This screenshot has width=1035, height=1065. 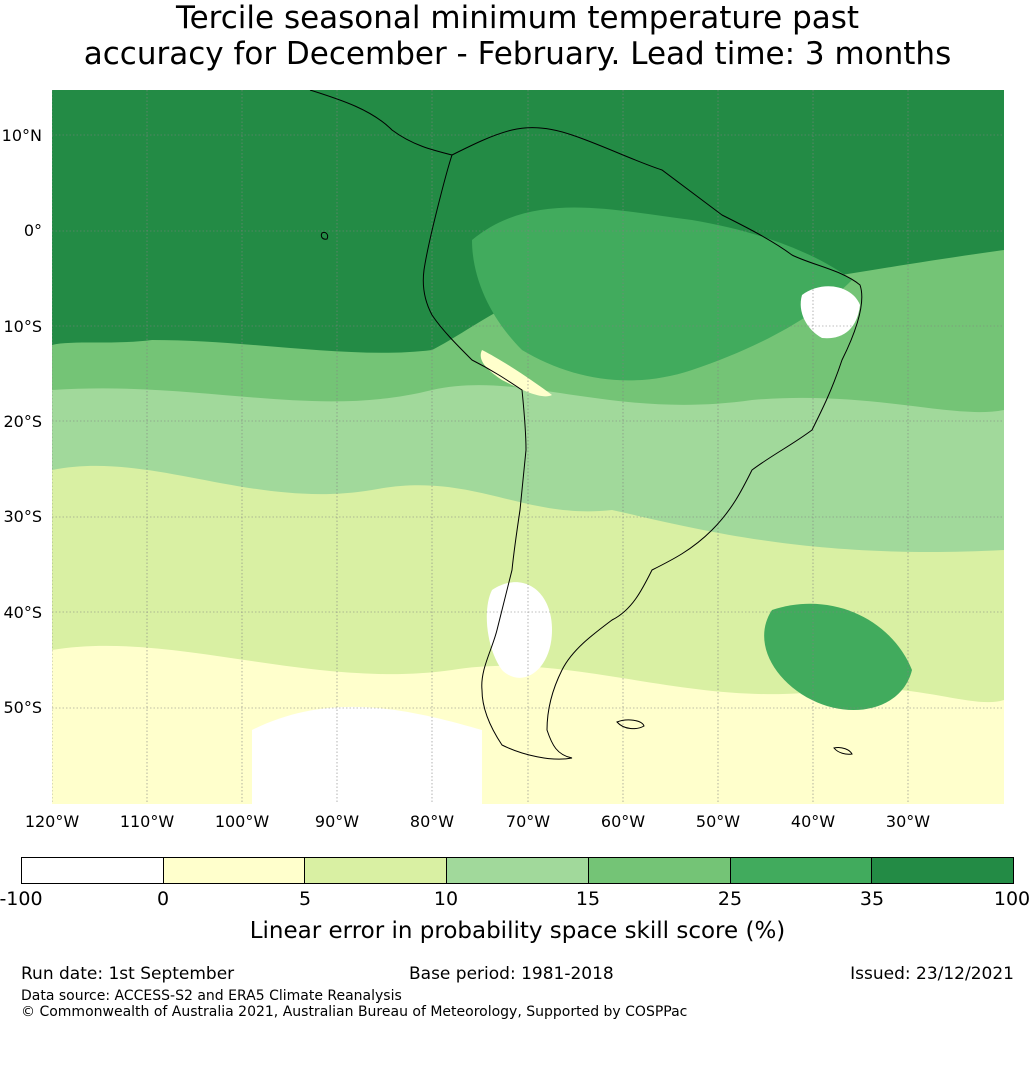 What do you see at coordinates (1012, 899) in the screenshot?
I see `colorbar-tick-8: 100` at bounding box center [1012, 899].